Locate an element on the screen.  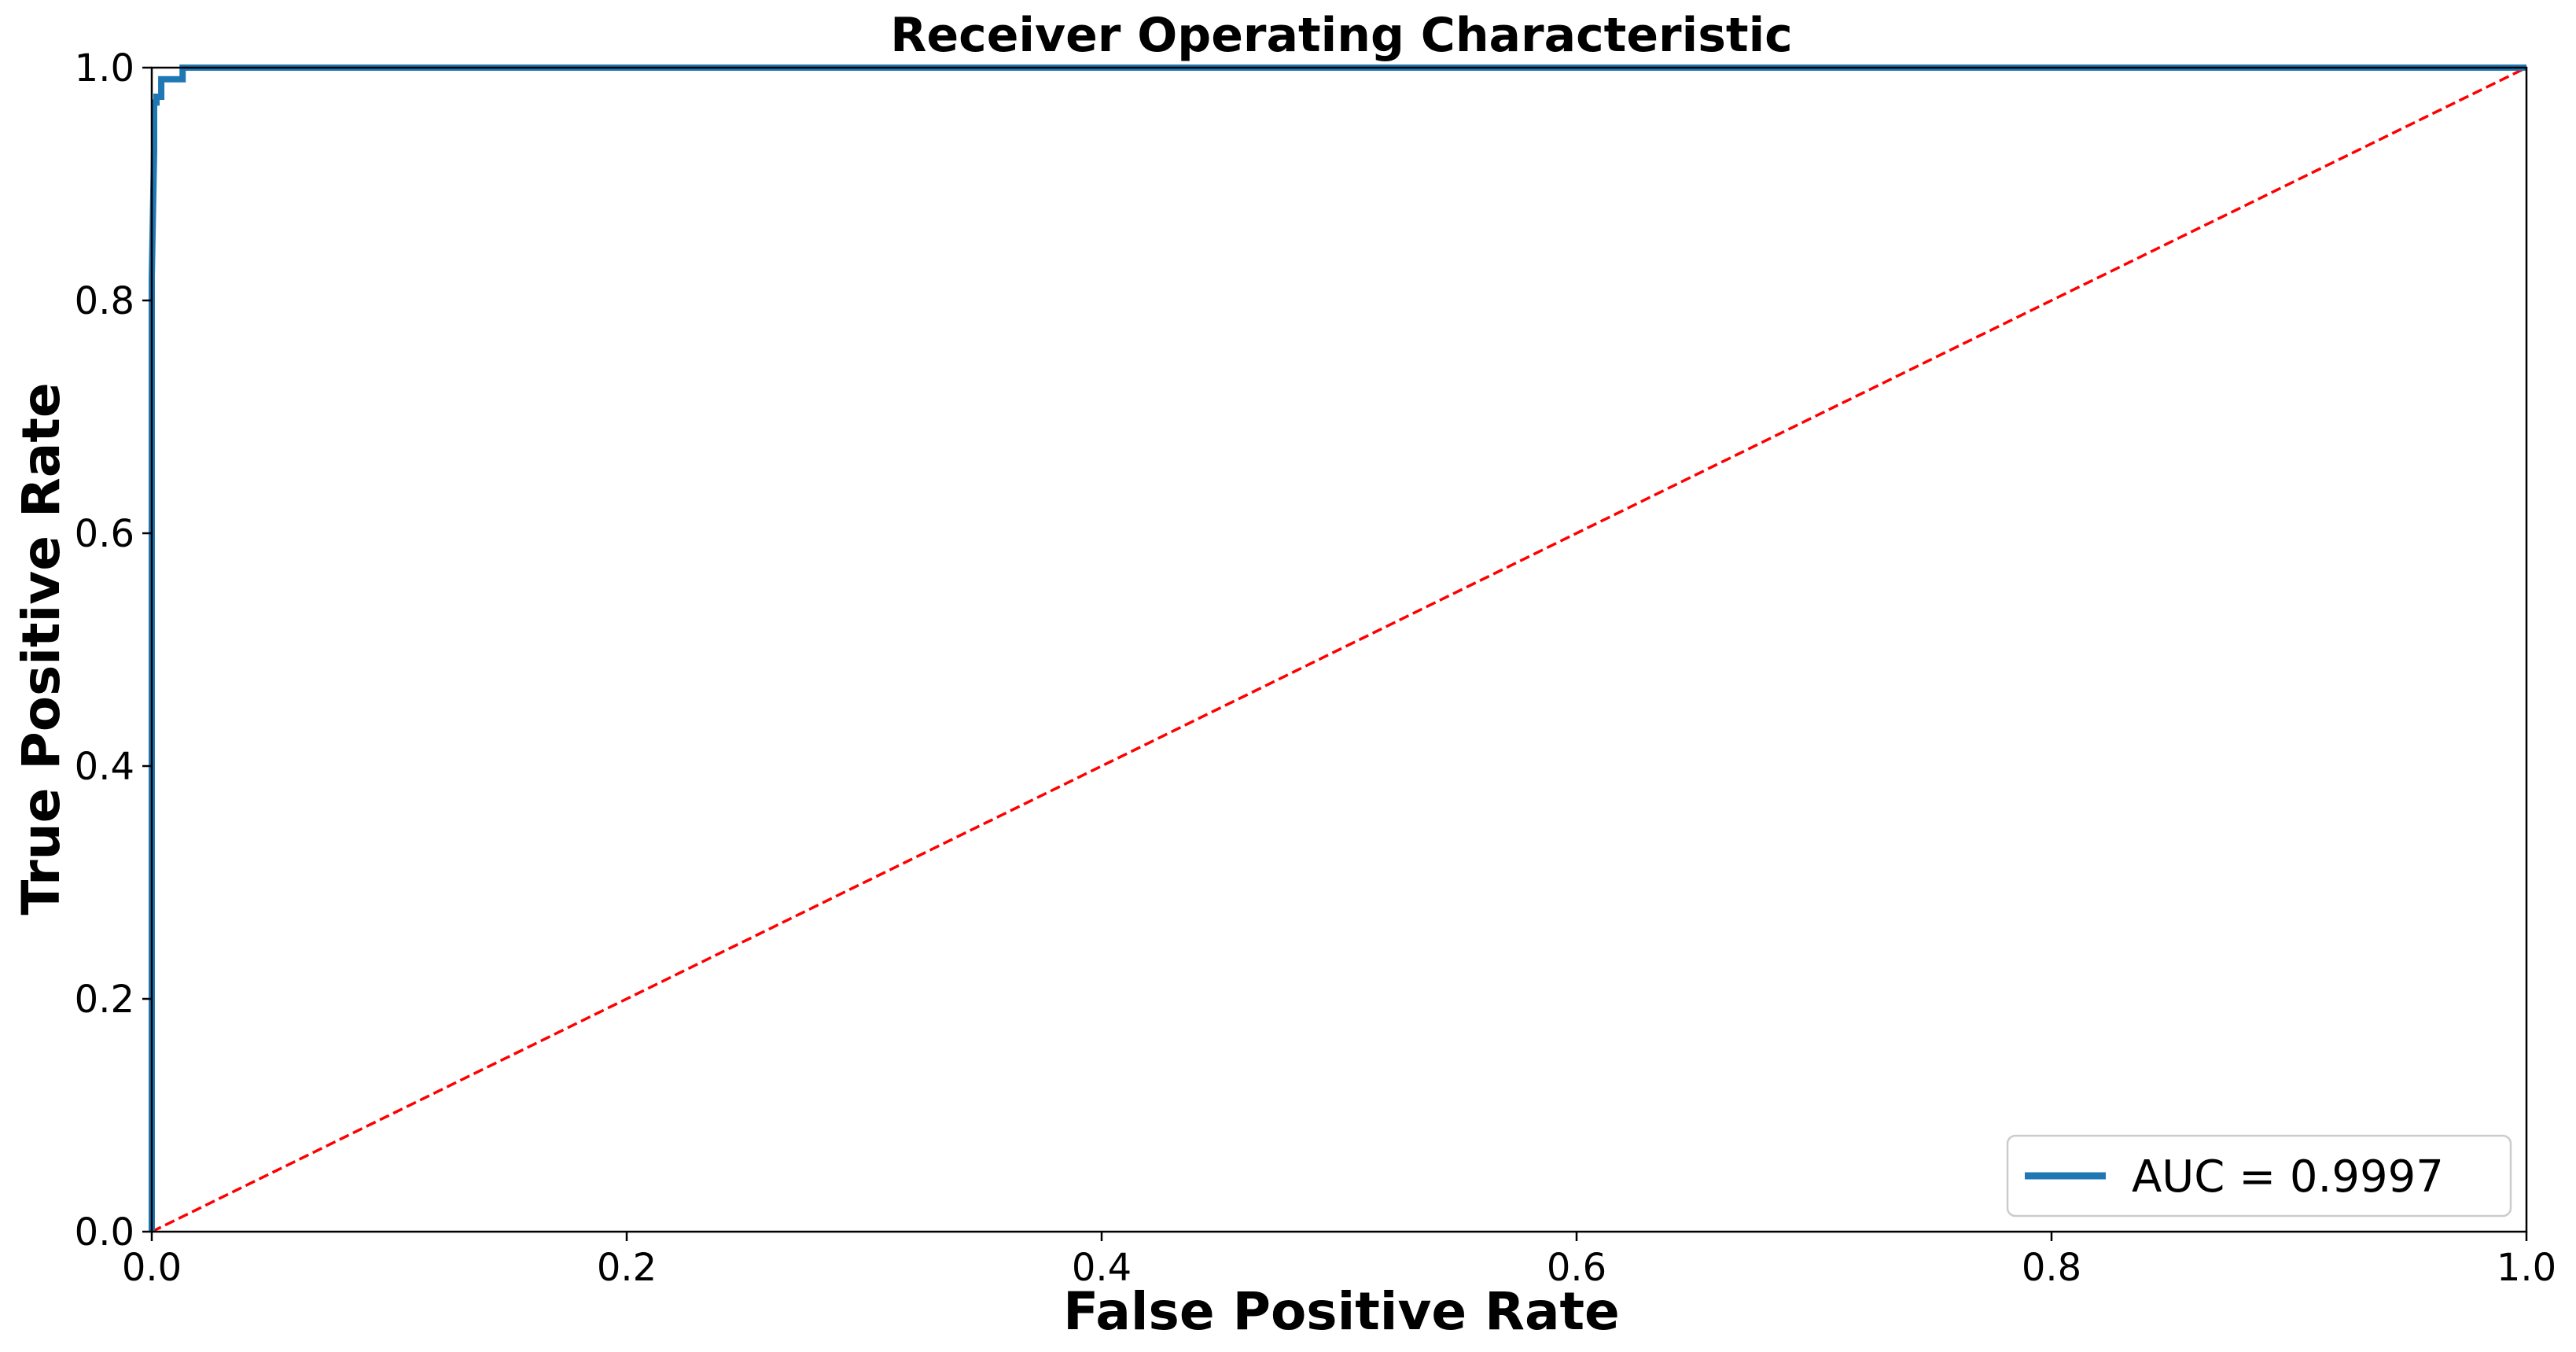
legend: AUC = 0.9997 is located at coordinates (2259, 1176).